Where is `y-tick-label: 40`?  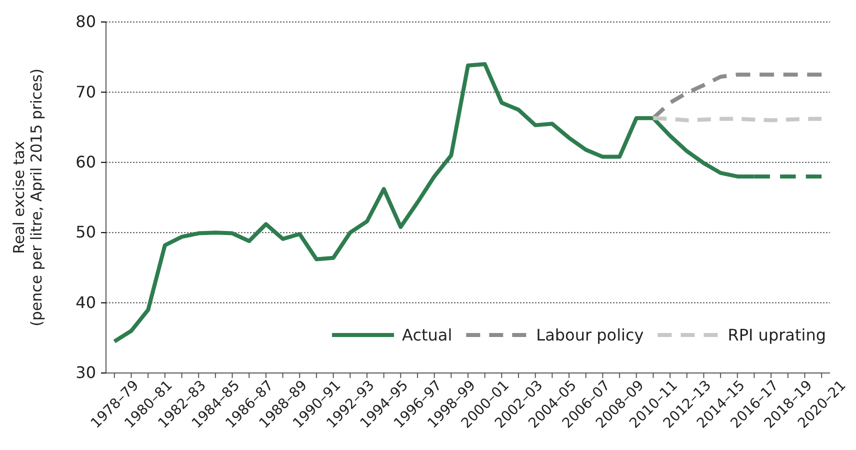
y-tick-label: 40 is located at coordinates (86, 302).